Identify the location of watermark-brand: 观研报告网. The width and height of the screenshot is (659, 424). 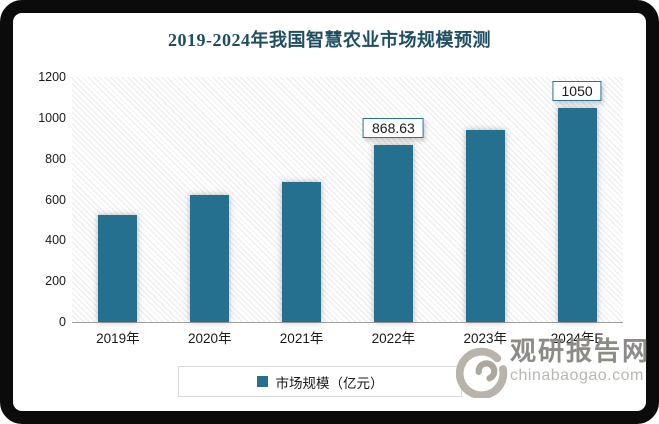
(580, 351).